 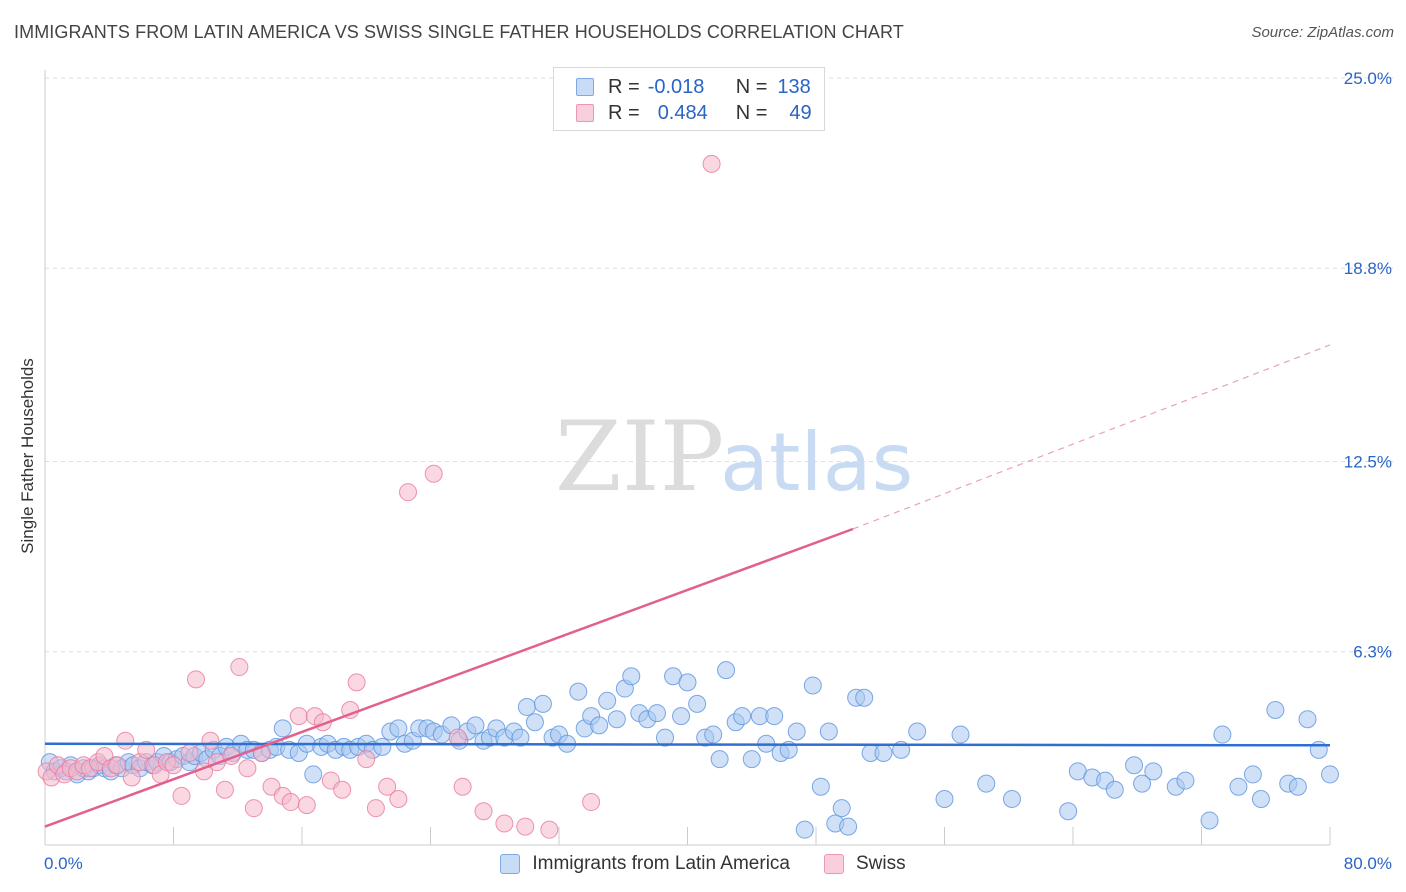 I want to click on y-tick-label: 12.5%, so click(x=1368, y=462).